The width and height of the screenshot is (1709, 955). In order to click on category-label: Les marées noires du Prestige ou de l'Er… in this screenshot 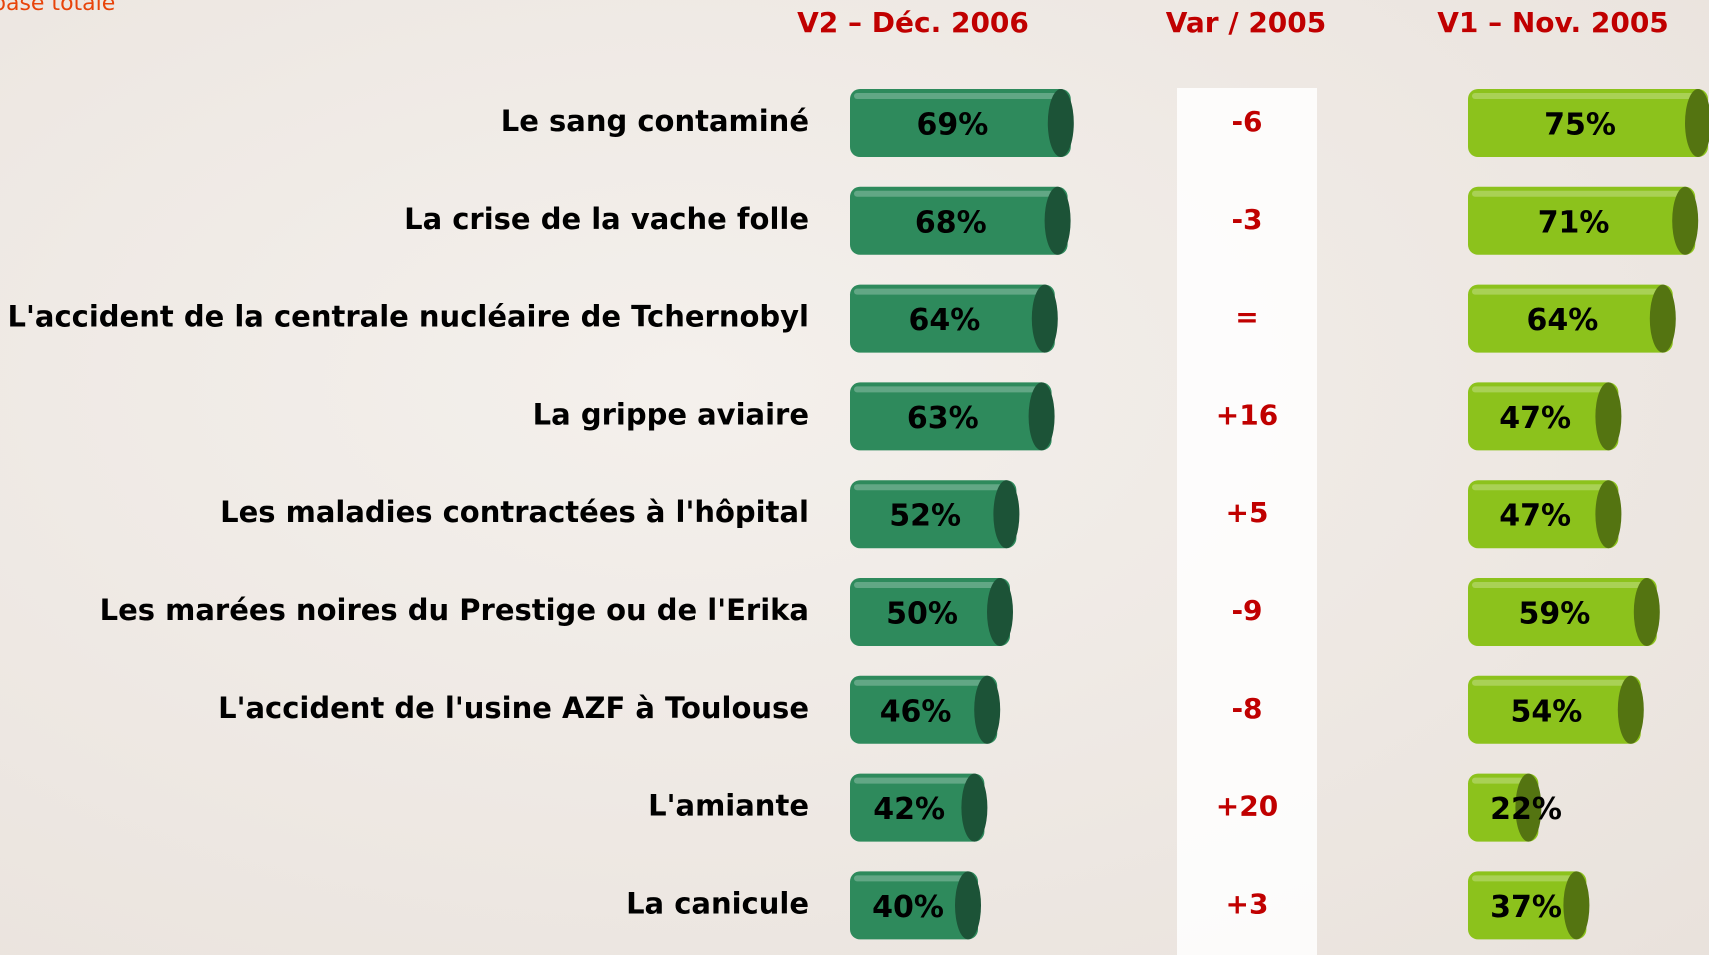, I will do `click(454, 610)`.